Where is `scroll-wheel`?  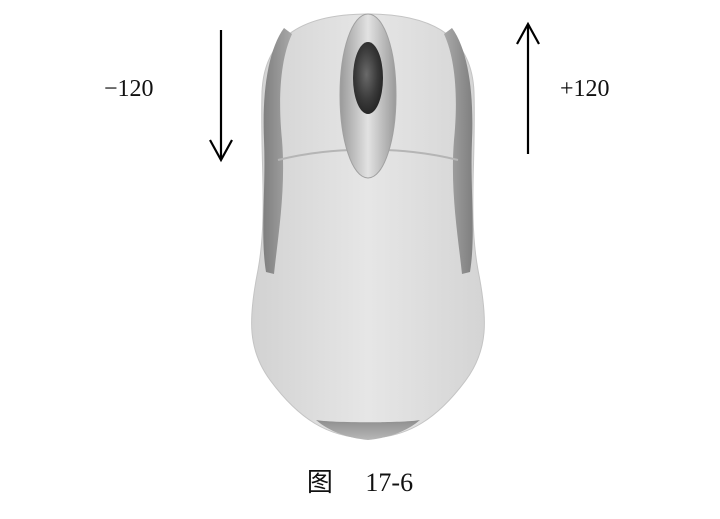
scroll-wheel is located at coordinates (368, 78).